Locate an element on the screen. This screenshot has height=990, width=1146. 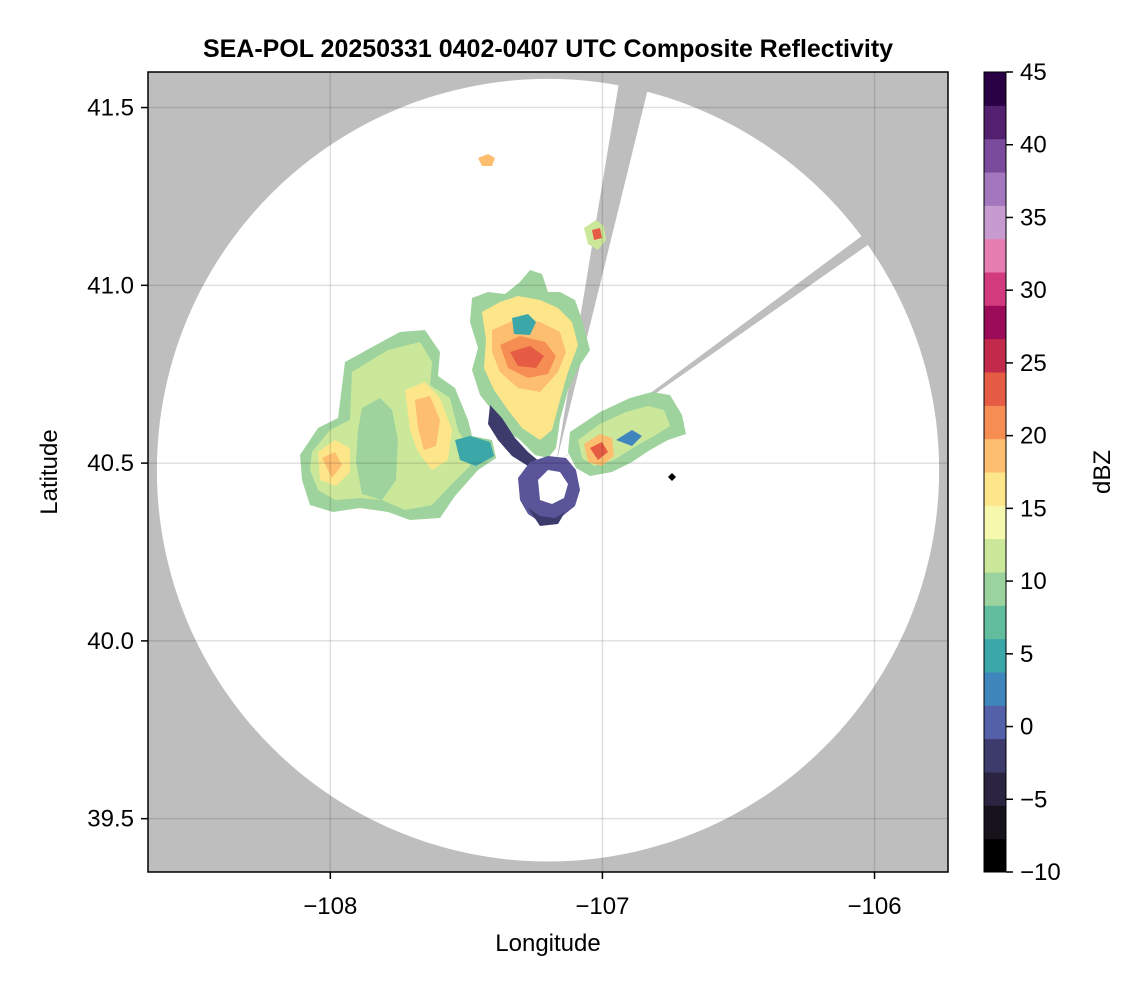
echo-western-cell is located at coordinates (398, 425).